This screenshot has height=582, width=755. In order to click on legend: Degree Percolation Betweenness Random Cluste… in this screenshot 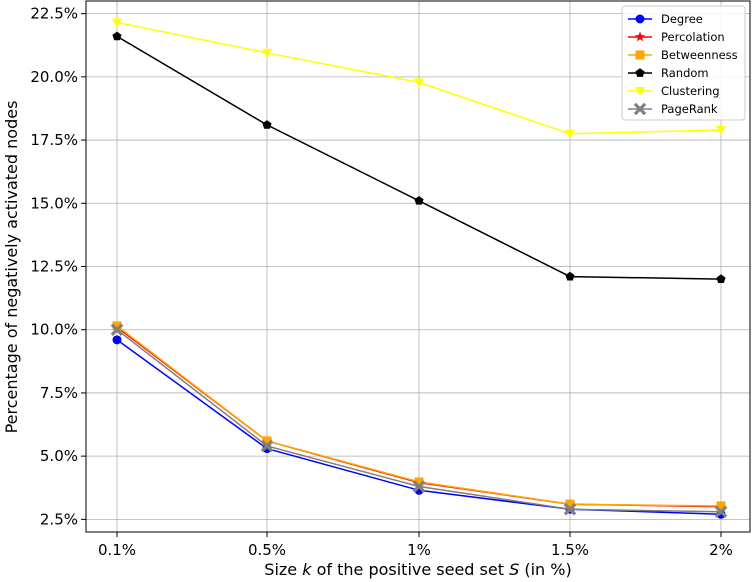, I will do `click(683, 63)`.